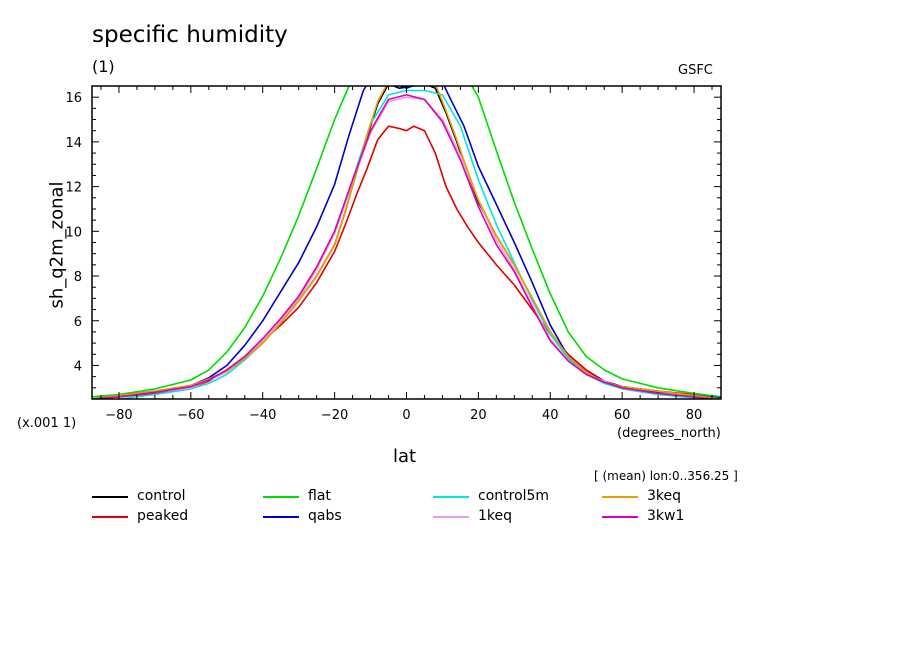 The image size is (904, 654). What do you see at coordinates (190, 35) in the screenshot?
I see `chart-title: specific humidity` at bounding box center [190, 35].